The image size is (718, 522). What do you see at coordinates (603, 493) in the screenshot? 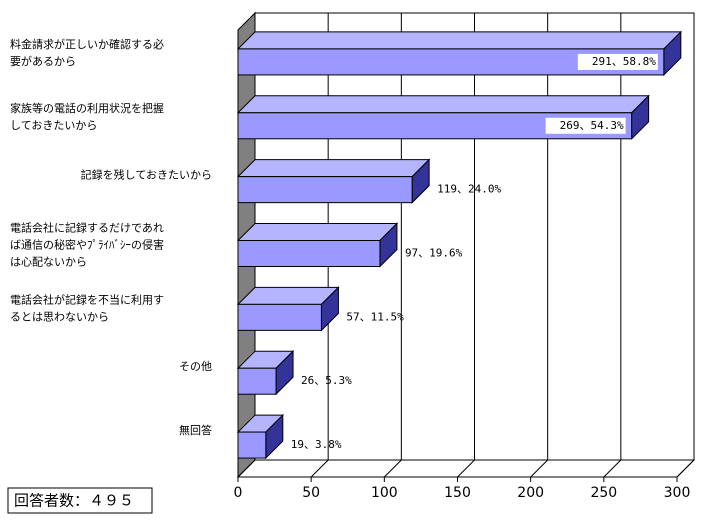
I see `x-tick-label: 250` at bounding box center [603, 493].